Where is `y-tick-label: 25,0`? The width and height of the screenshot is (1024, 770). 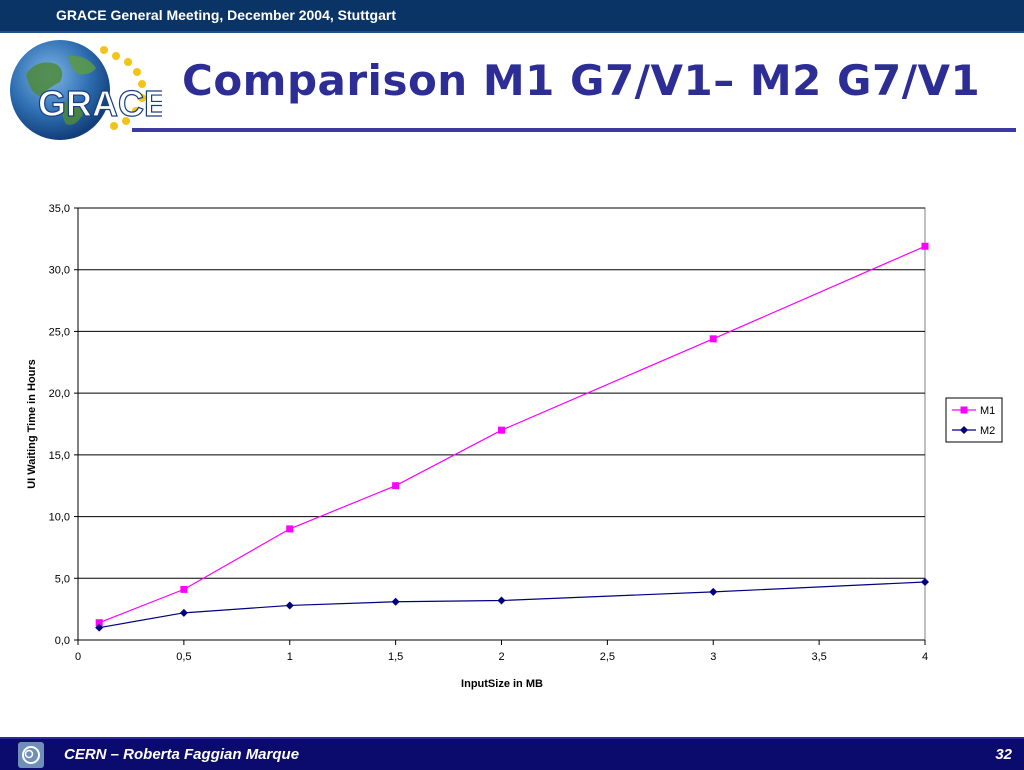 y-tick-label: 25,0 is located at coordinates (59, 332).